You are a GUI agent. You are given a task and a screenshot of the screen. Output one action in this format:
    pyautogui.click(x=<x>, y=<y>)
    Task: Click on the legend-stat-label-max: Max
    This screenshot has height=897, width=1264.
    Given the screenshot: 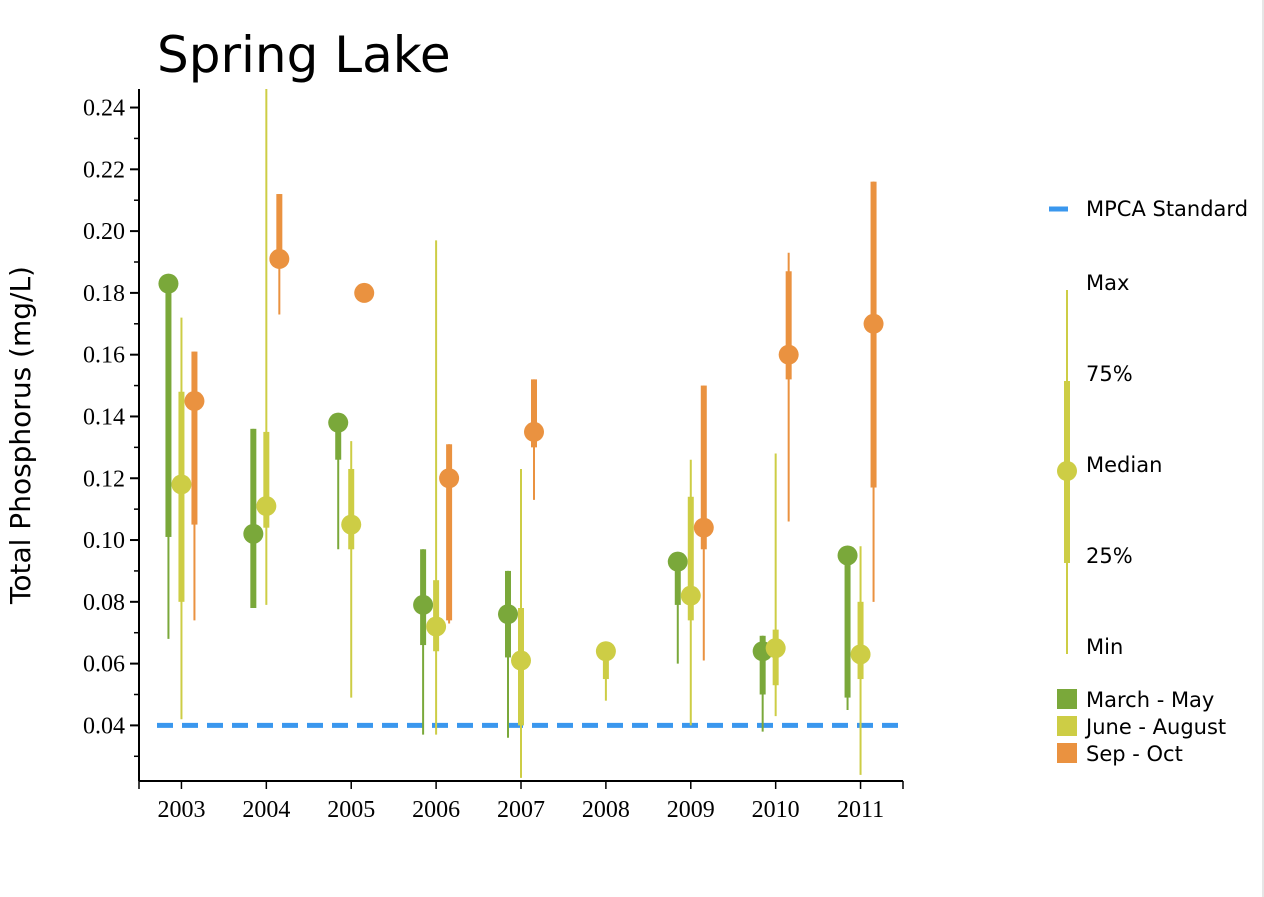 What is the action you would take?
    pyautogui.click(x=1107, y=283)
    